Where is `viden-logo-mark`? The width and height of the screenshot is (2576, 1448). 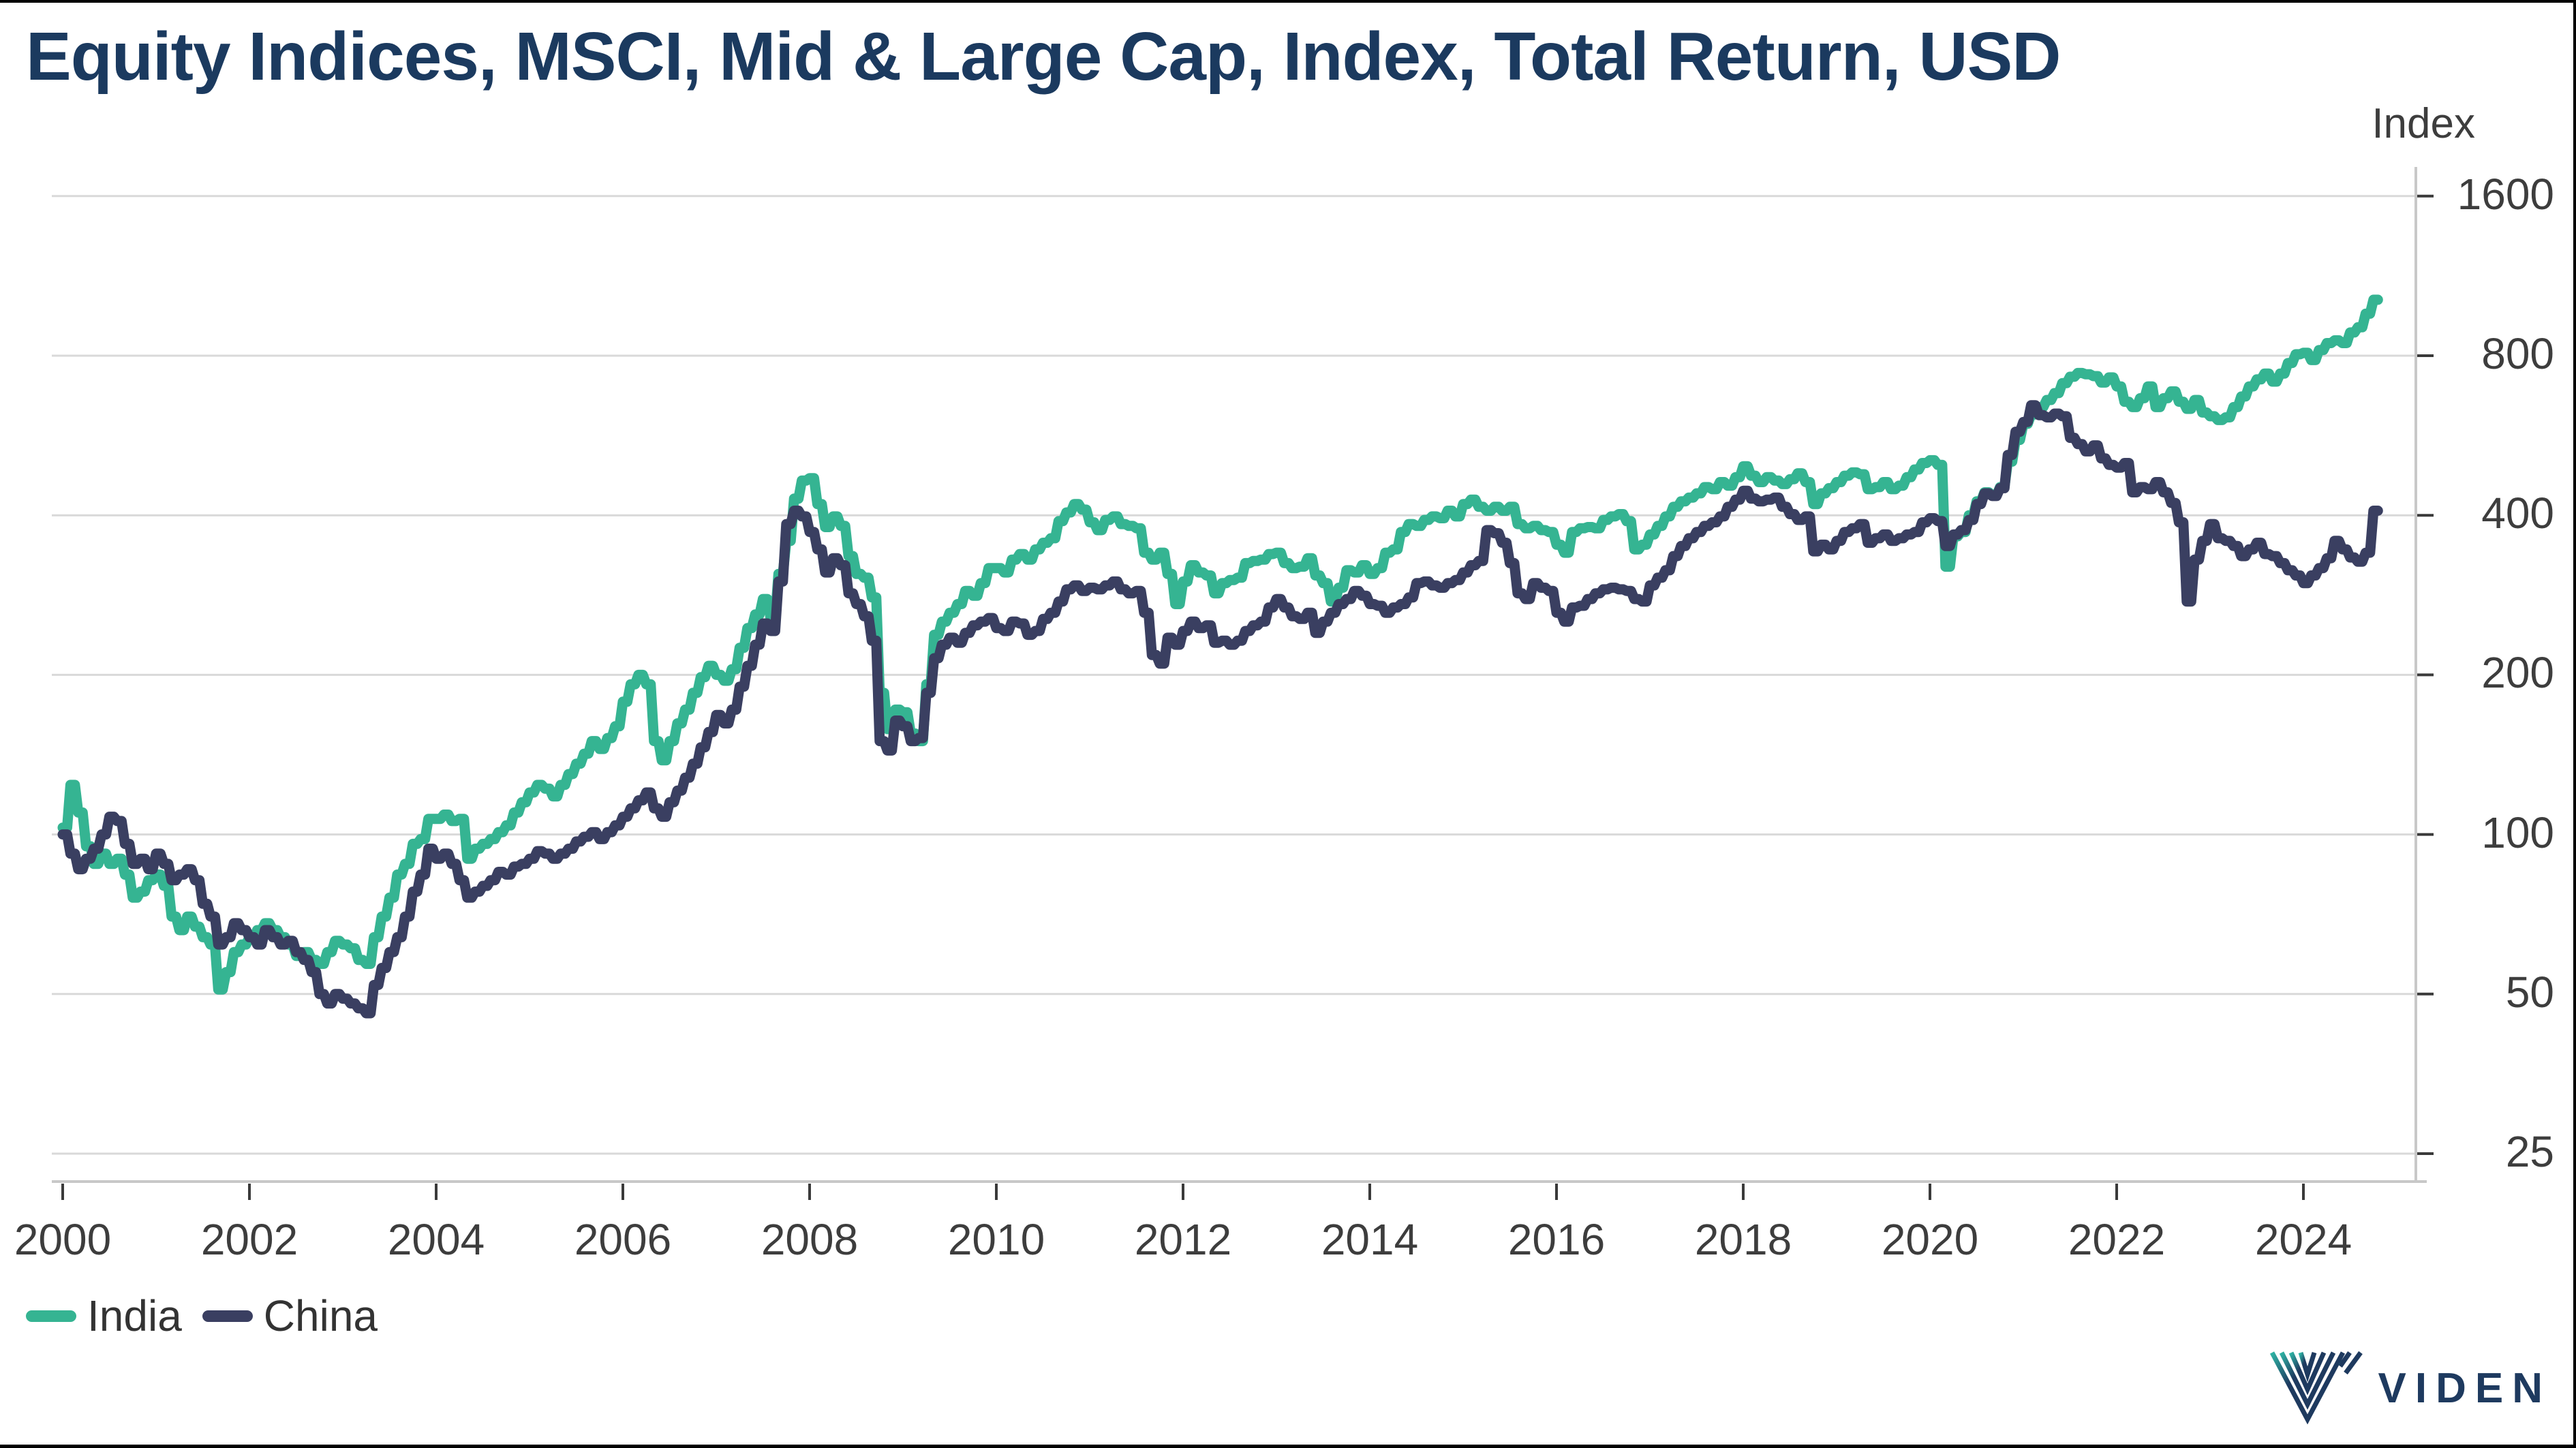
viden-logo-mark is located at coordinates (2316, 1388).